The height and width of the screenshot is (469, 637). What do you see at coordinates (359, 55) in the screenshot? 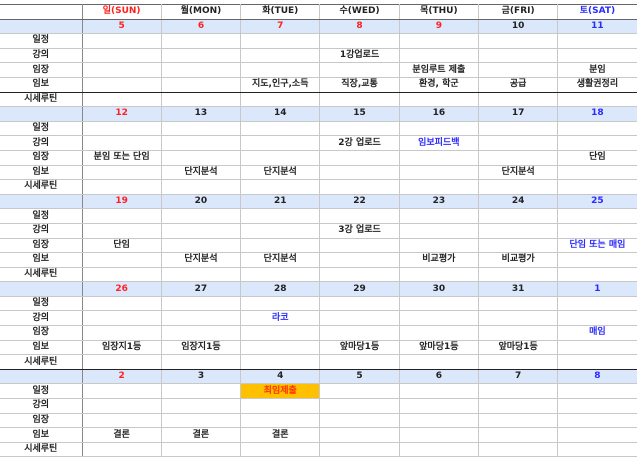
I see `schedule-cell: 1강업로드` at bounding box center [359, 55].